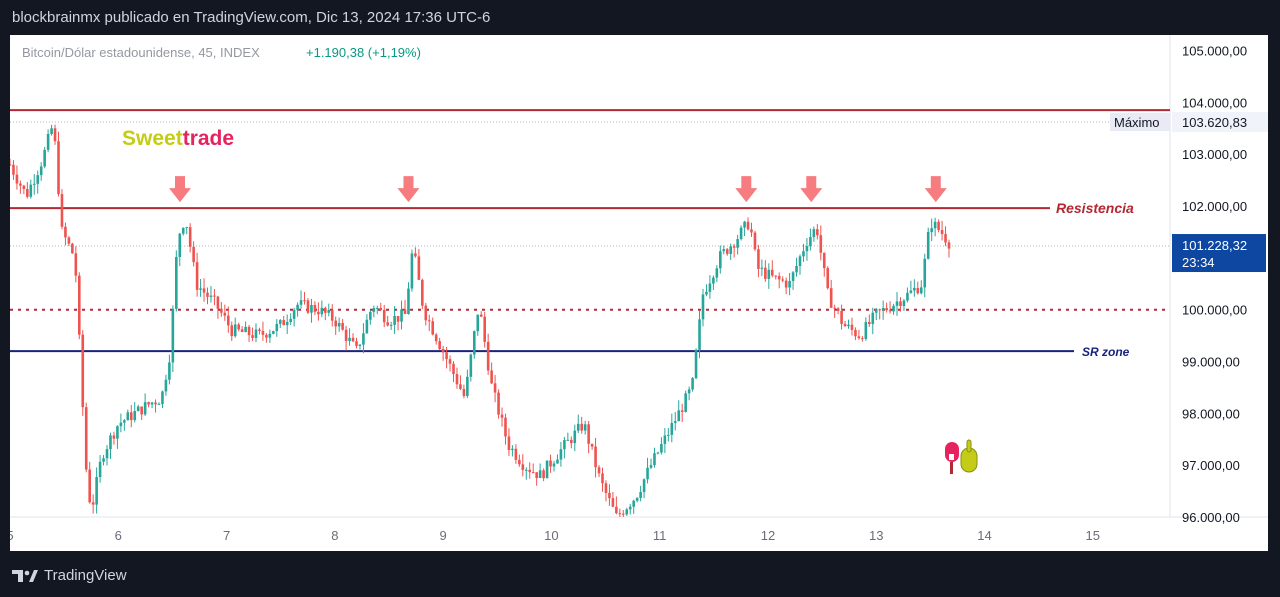 Image resolution: width=1280 pixels, height=597 pixels. Describe the element at coordinates (1093, 535) in the screenshot. I see `x-tick-label: 15` at that location.